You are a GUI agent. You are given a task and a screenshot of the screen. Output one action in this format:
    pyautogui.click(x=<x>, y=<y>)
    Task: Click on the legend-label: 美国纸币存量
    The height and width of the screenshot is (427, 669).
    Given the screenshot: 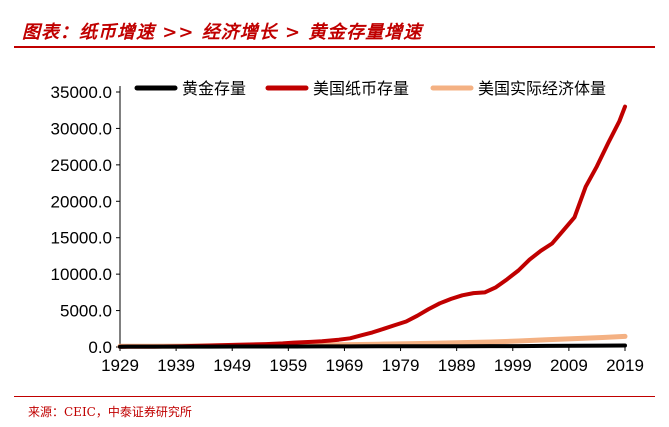 What is the action you would take?
    pyautogui.click(x=361, y=89)
    